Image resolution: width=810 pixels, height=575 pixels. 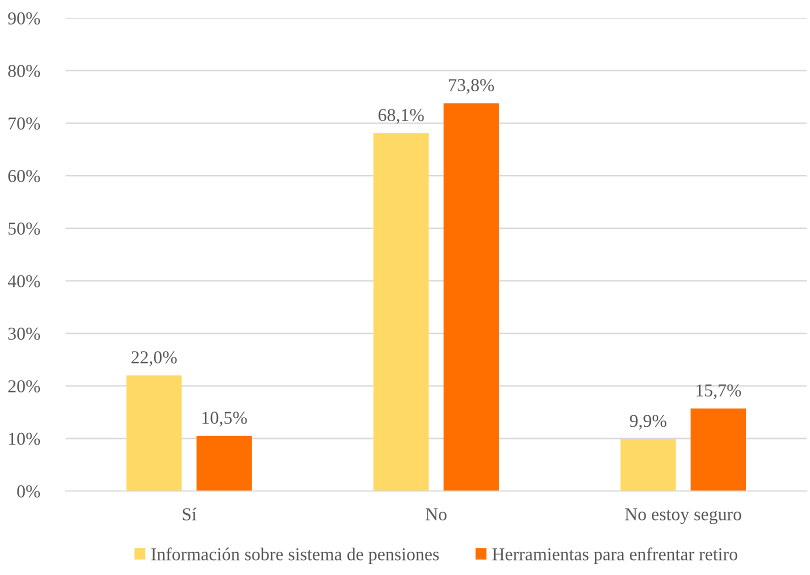 What do you see at coordinates (24, 281) in the screenshot?
I see `y-tick-label: 40%` at bounding box center [24, 281].